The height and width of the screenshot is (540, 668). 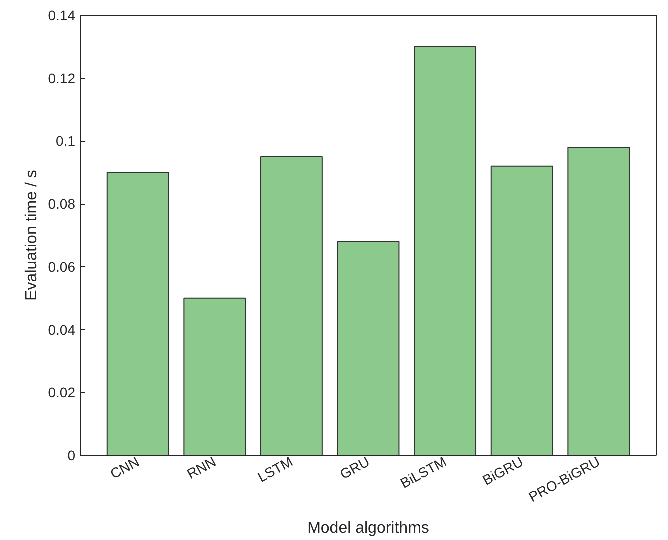 What do you see at coordinates (125, 467) in the screenshot?
I see `x-tick-label: CNN` at bounding box center [125, 467].